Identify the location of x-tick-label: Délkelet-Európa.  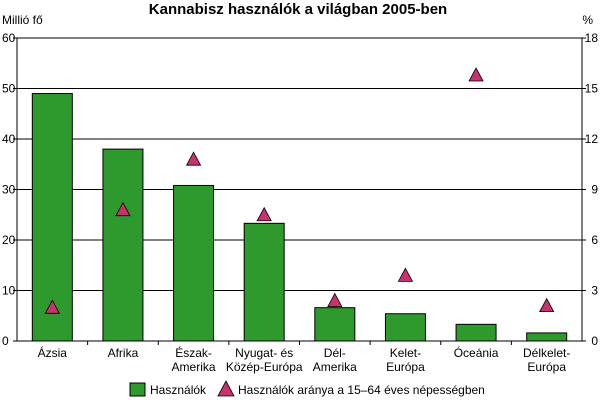
(546, 360).